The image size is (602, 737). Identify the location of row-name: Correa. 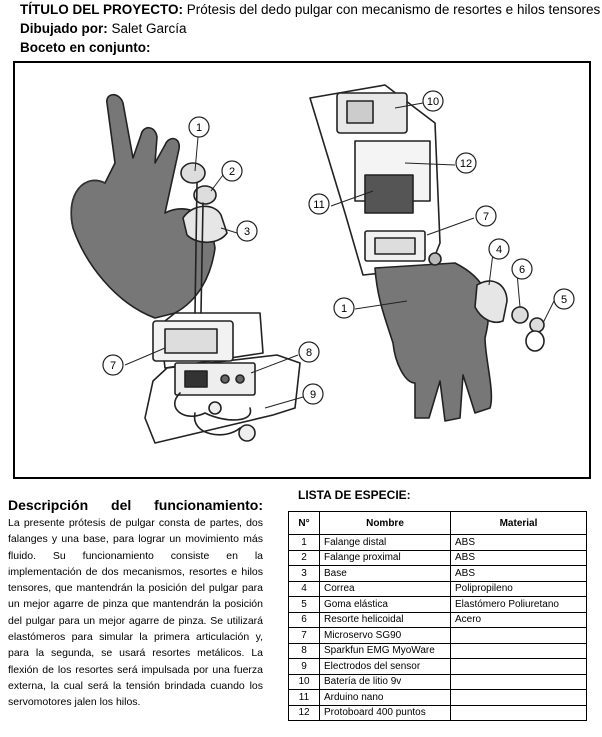
(385, 588).